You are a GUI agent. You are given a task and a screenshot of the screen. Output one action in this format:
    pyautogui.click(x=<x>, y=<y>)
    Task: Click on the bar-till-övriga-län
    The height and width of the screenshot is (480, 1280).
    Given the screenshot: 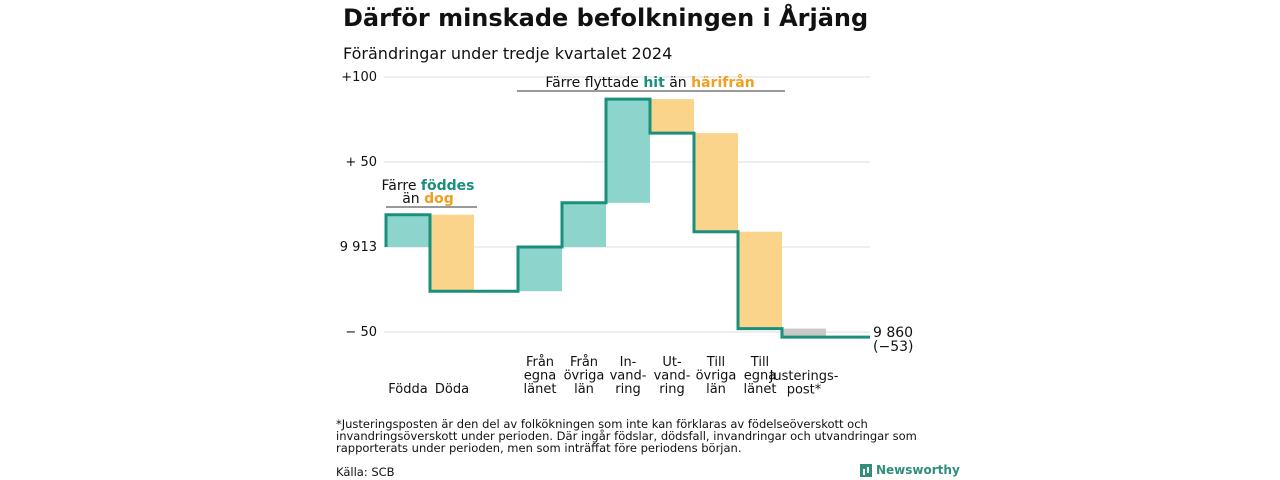 What is the action you would take?
    pyautogui.click(x=716, y=182)
    